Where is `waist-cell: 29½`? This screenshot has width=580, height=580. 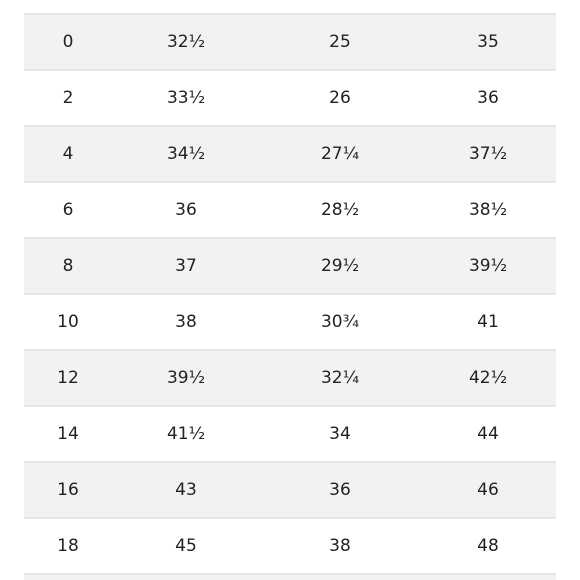 waist-cell: 29½ is located at coordinates (340, 265).